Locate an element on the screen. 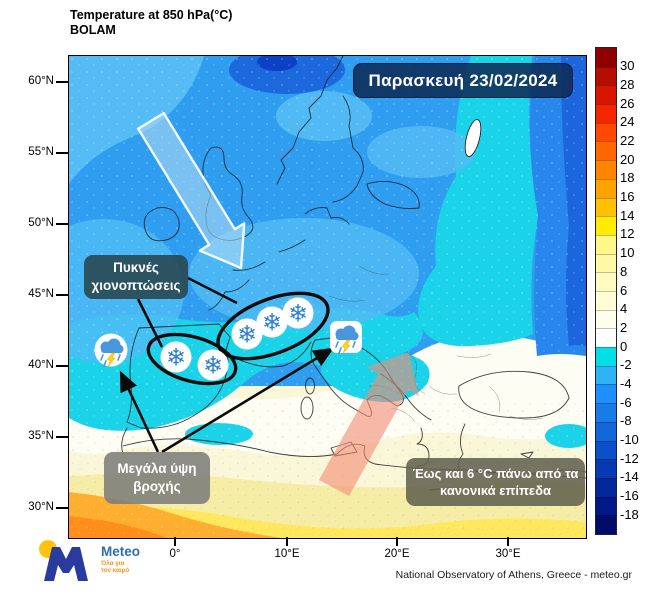 This screenshot has height=596, width=650. colorbar-tick-label: -8 is located at coordinates (626, 421).